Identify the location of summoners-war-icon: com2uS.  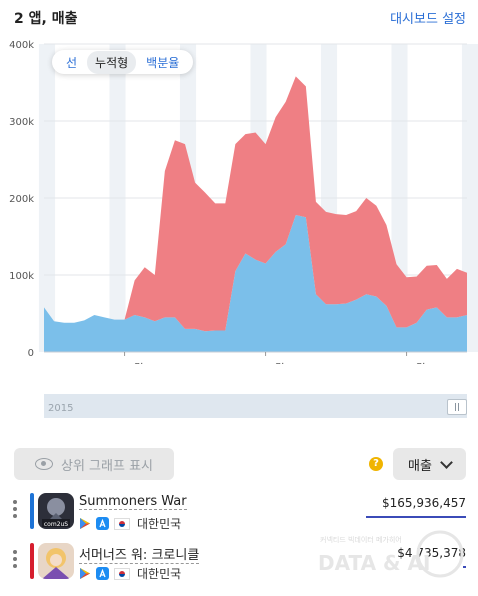
(56, 511).